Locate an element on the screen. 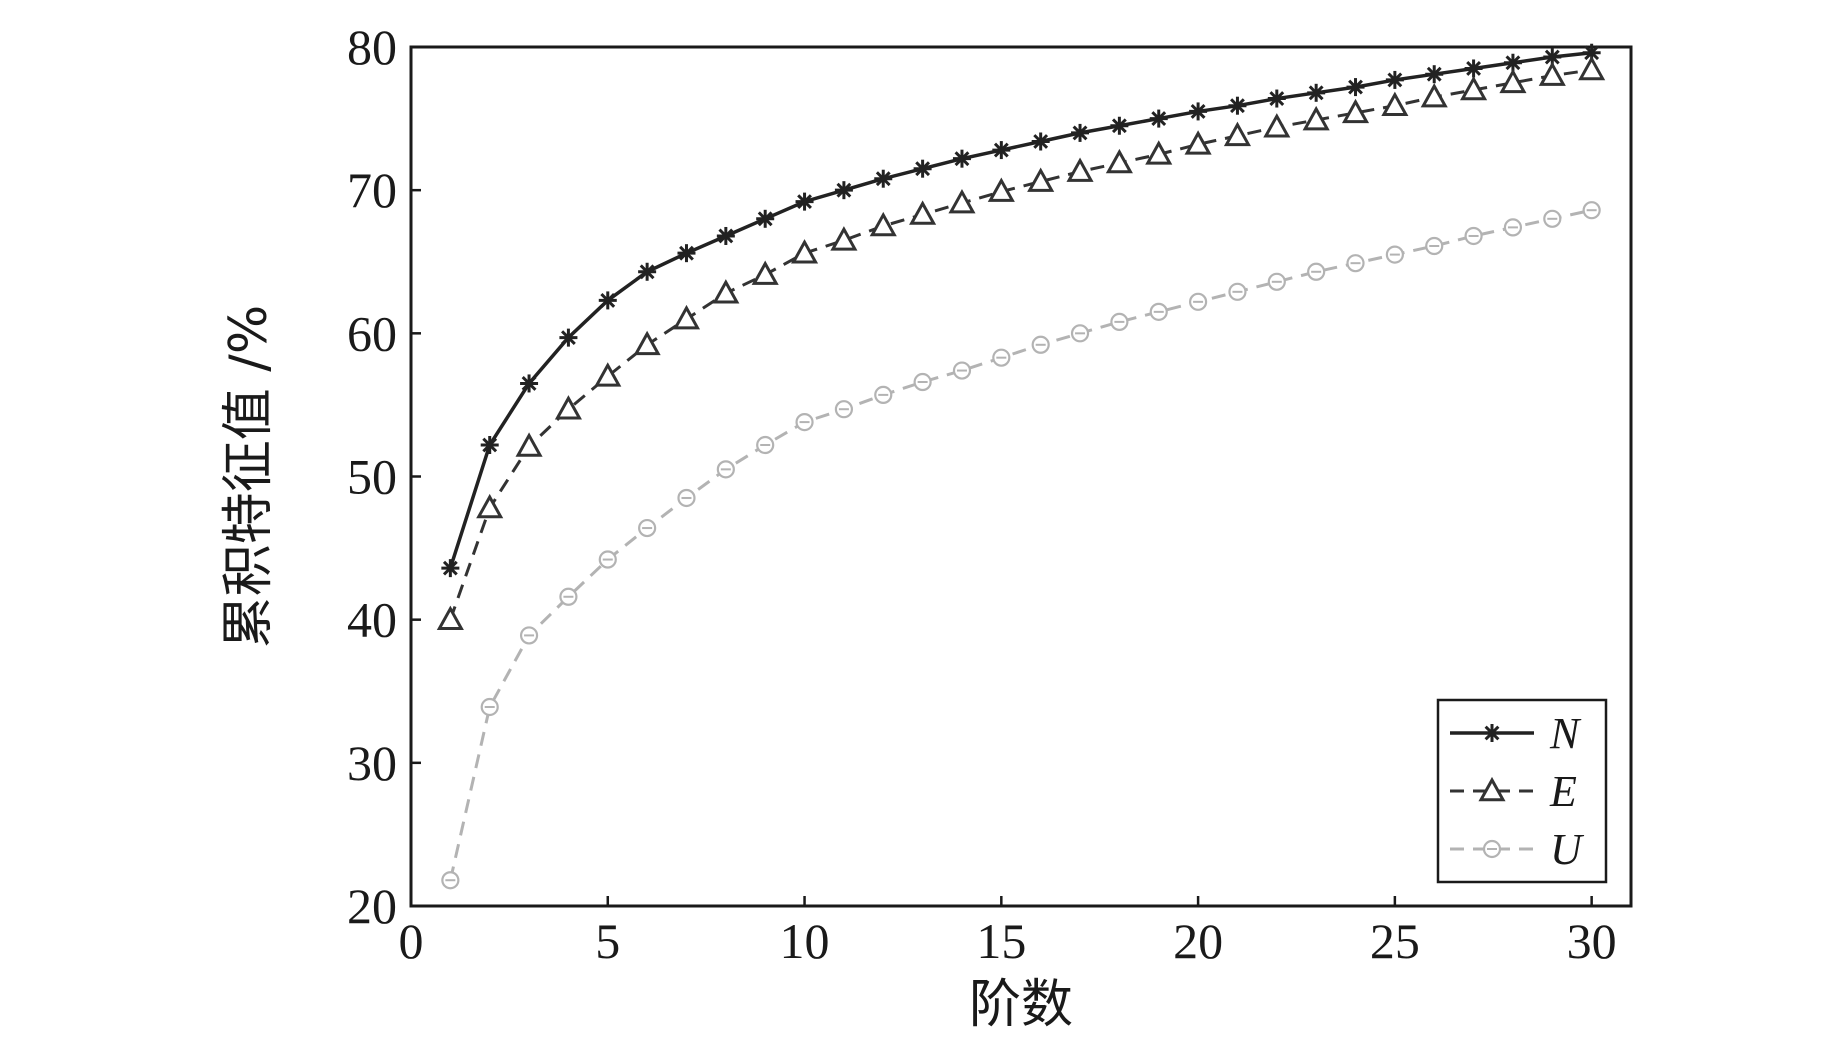 This screenshot has width=1843, height=1063. x-tick-label: 30 is located at coordinates (1592, 941).